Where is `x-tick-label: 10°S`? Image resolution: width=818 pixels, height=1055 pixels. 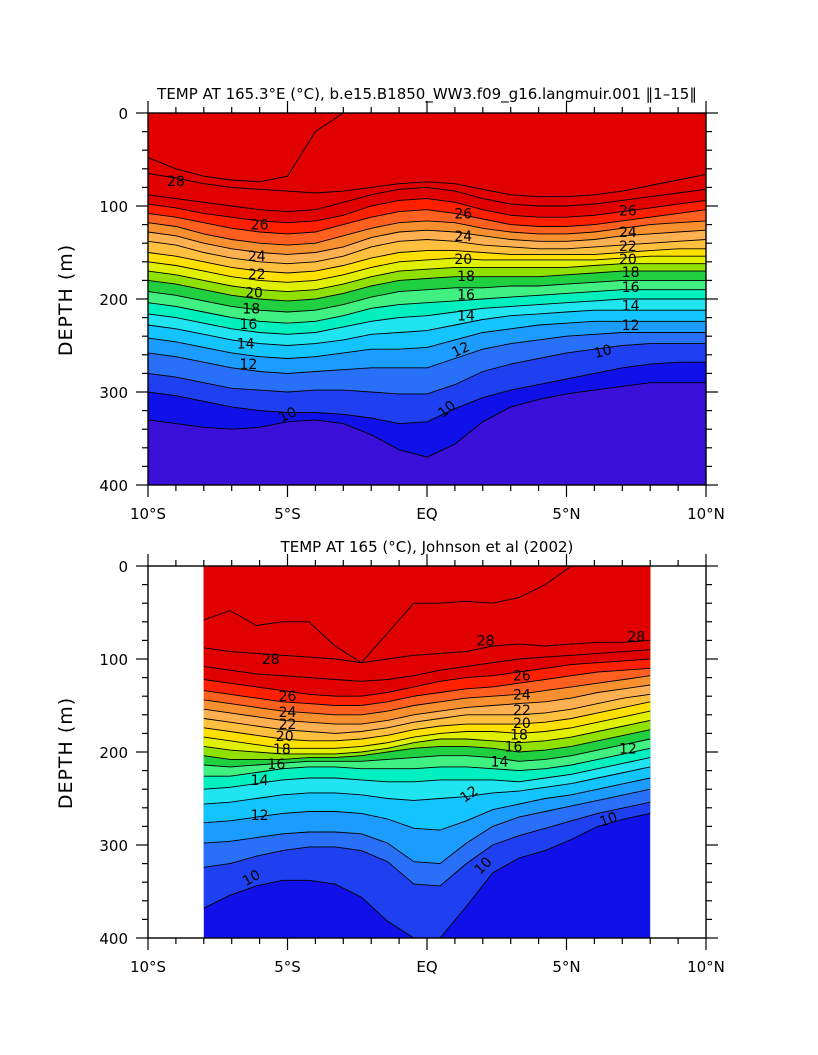
x-tick-label: 10°S is located at coordinates (148, 967).